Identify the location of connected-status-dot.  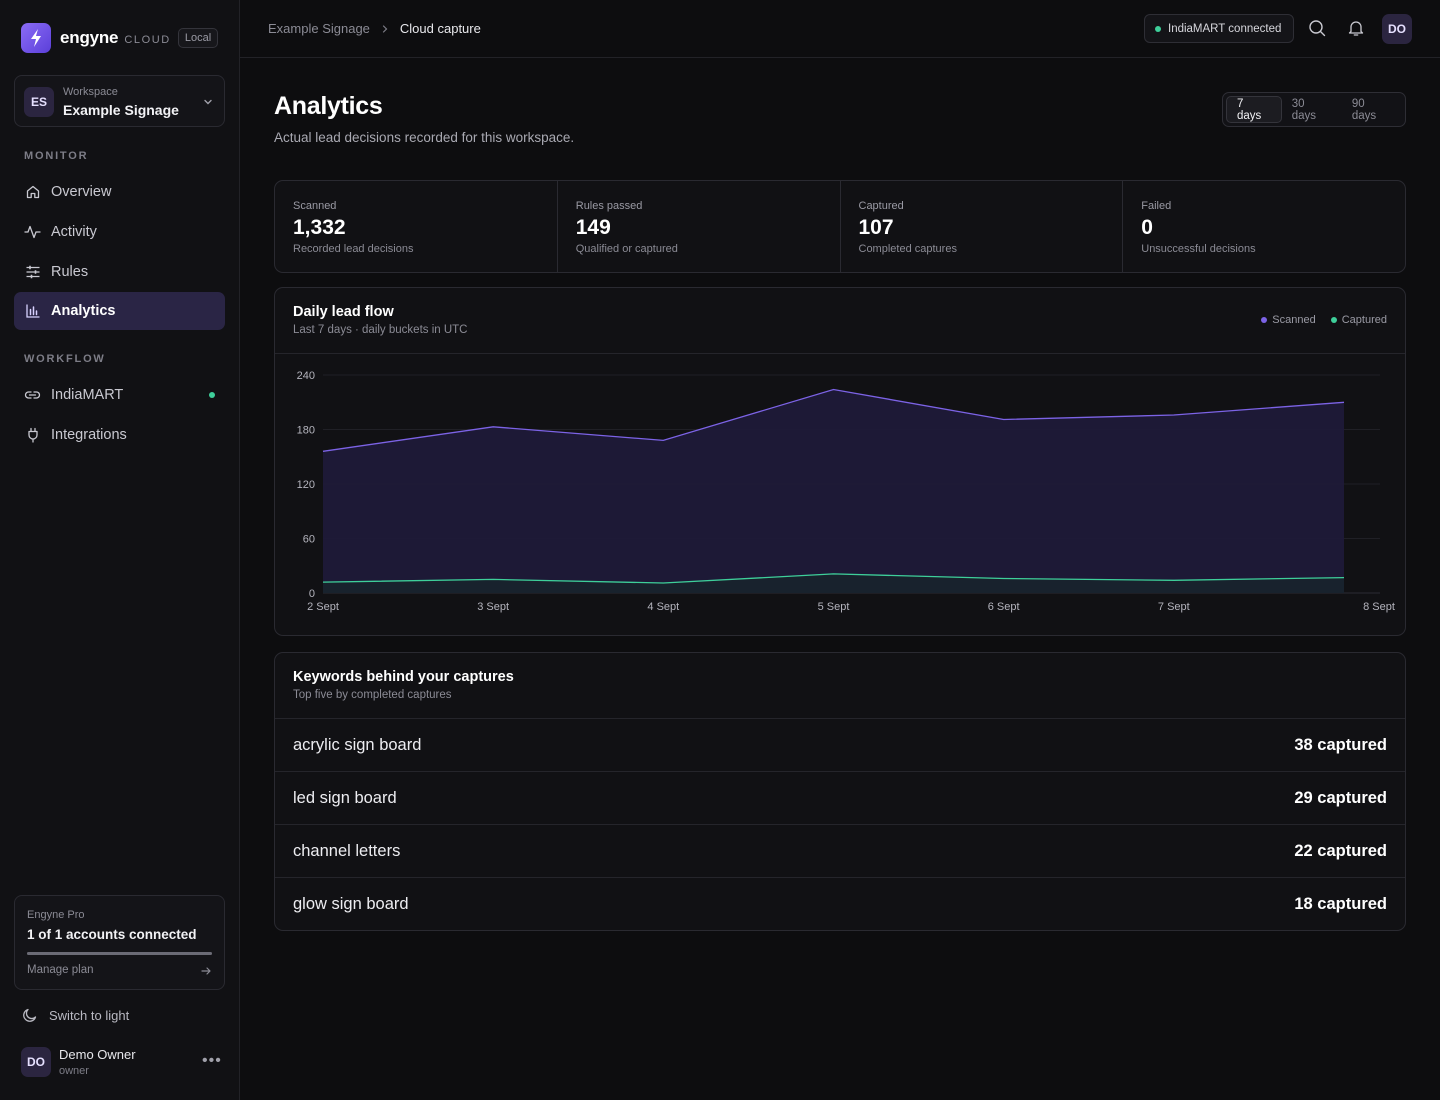
(212, 395).